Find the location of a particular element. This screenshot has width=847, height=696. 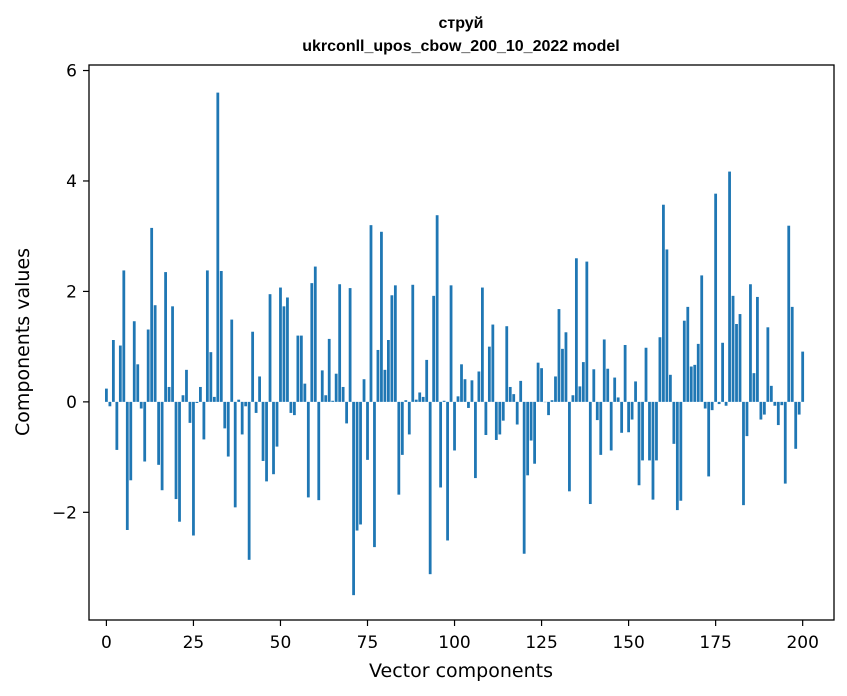

y-tick-label: 2 is located at coordinates (71, 292).